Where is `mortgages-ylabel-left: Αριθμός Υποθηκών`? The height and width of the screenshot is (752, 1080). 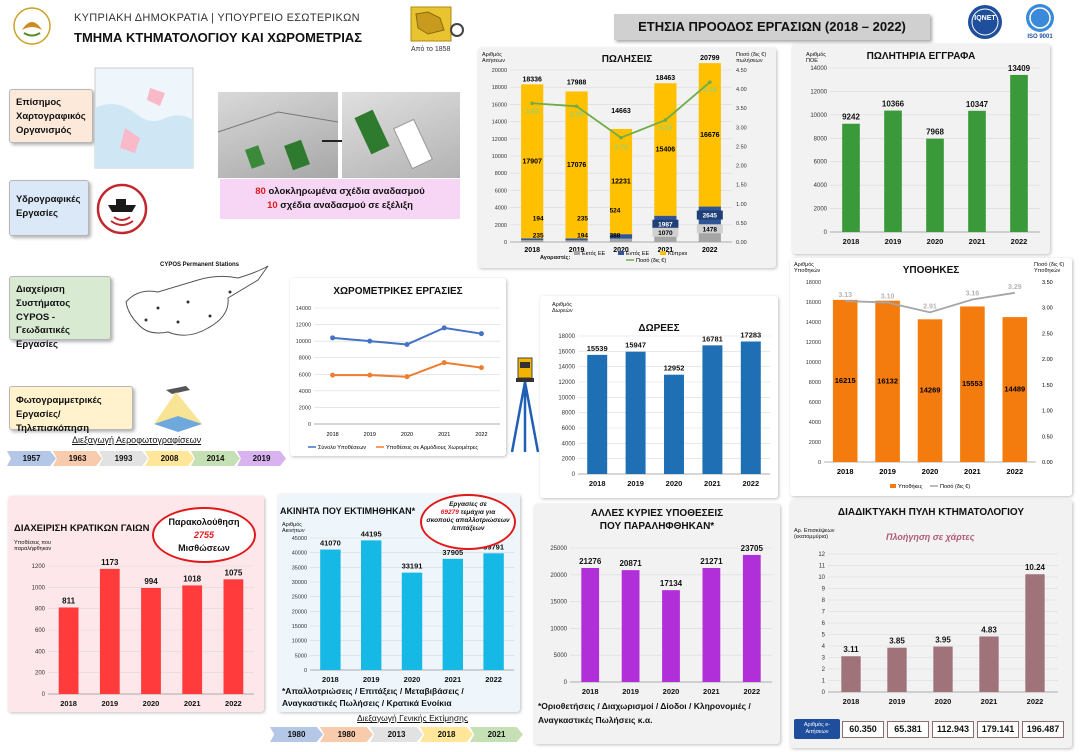
mortgages-ylabel-left: Αριθμός Υποθηκών is located at coordinates (807, 268).